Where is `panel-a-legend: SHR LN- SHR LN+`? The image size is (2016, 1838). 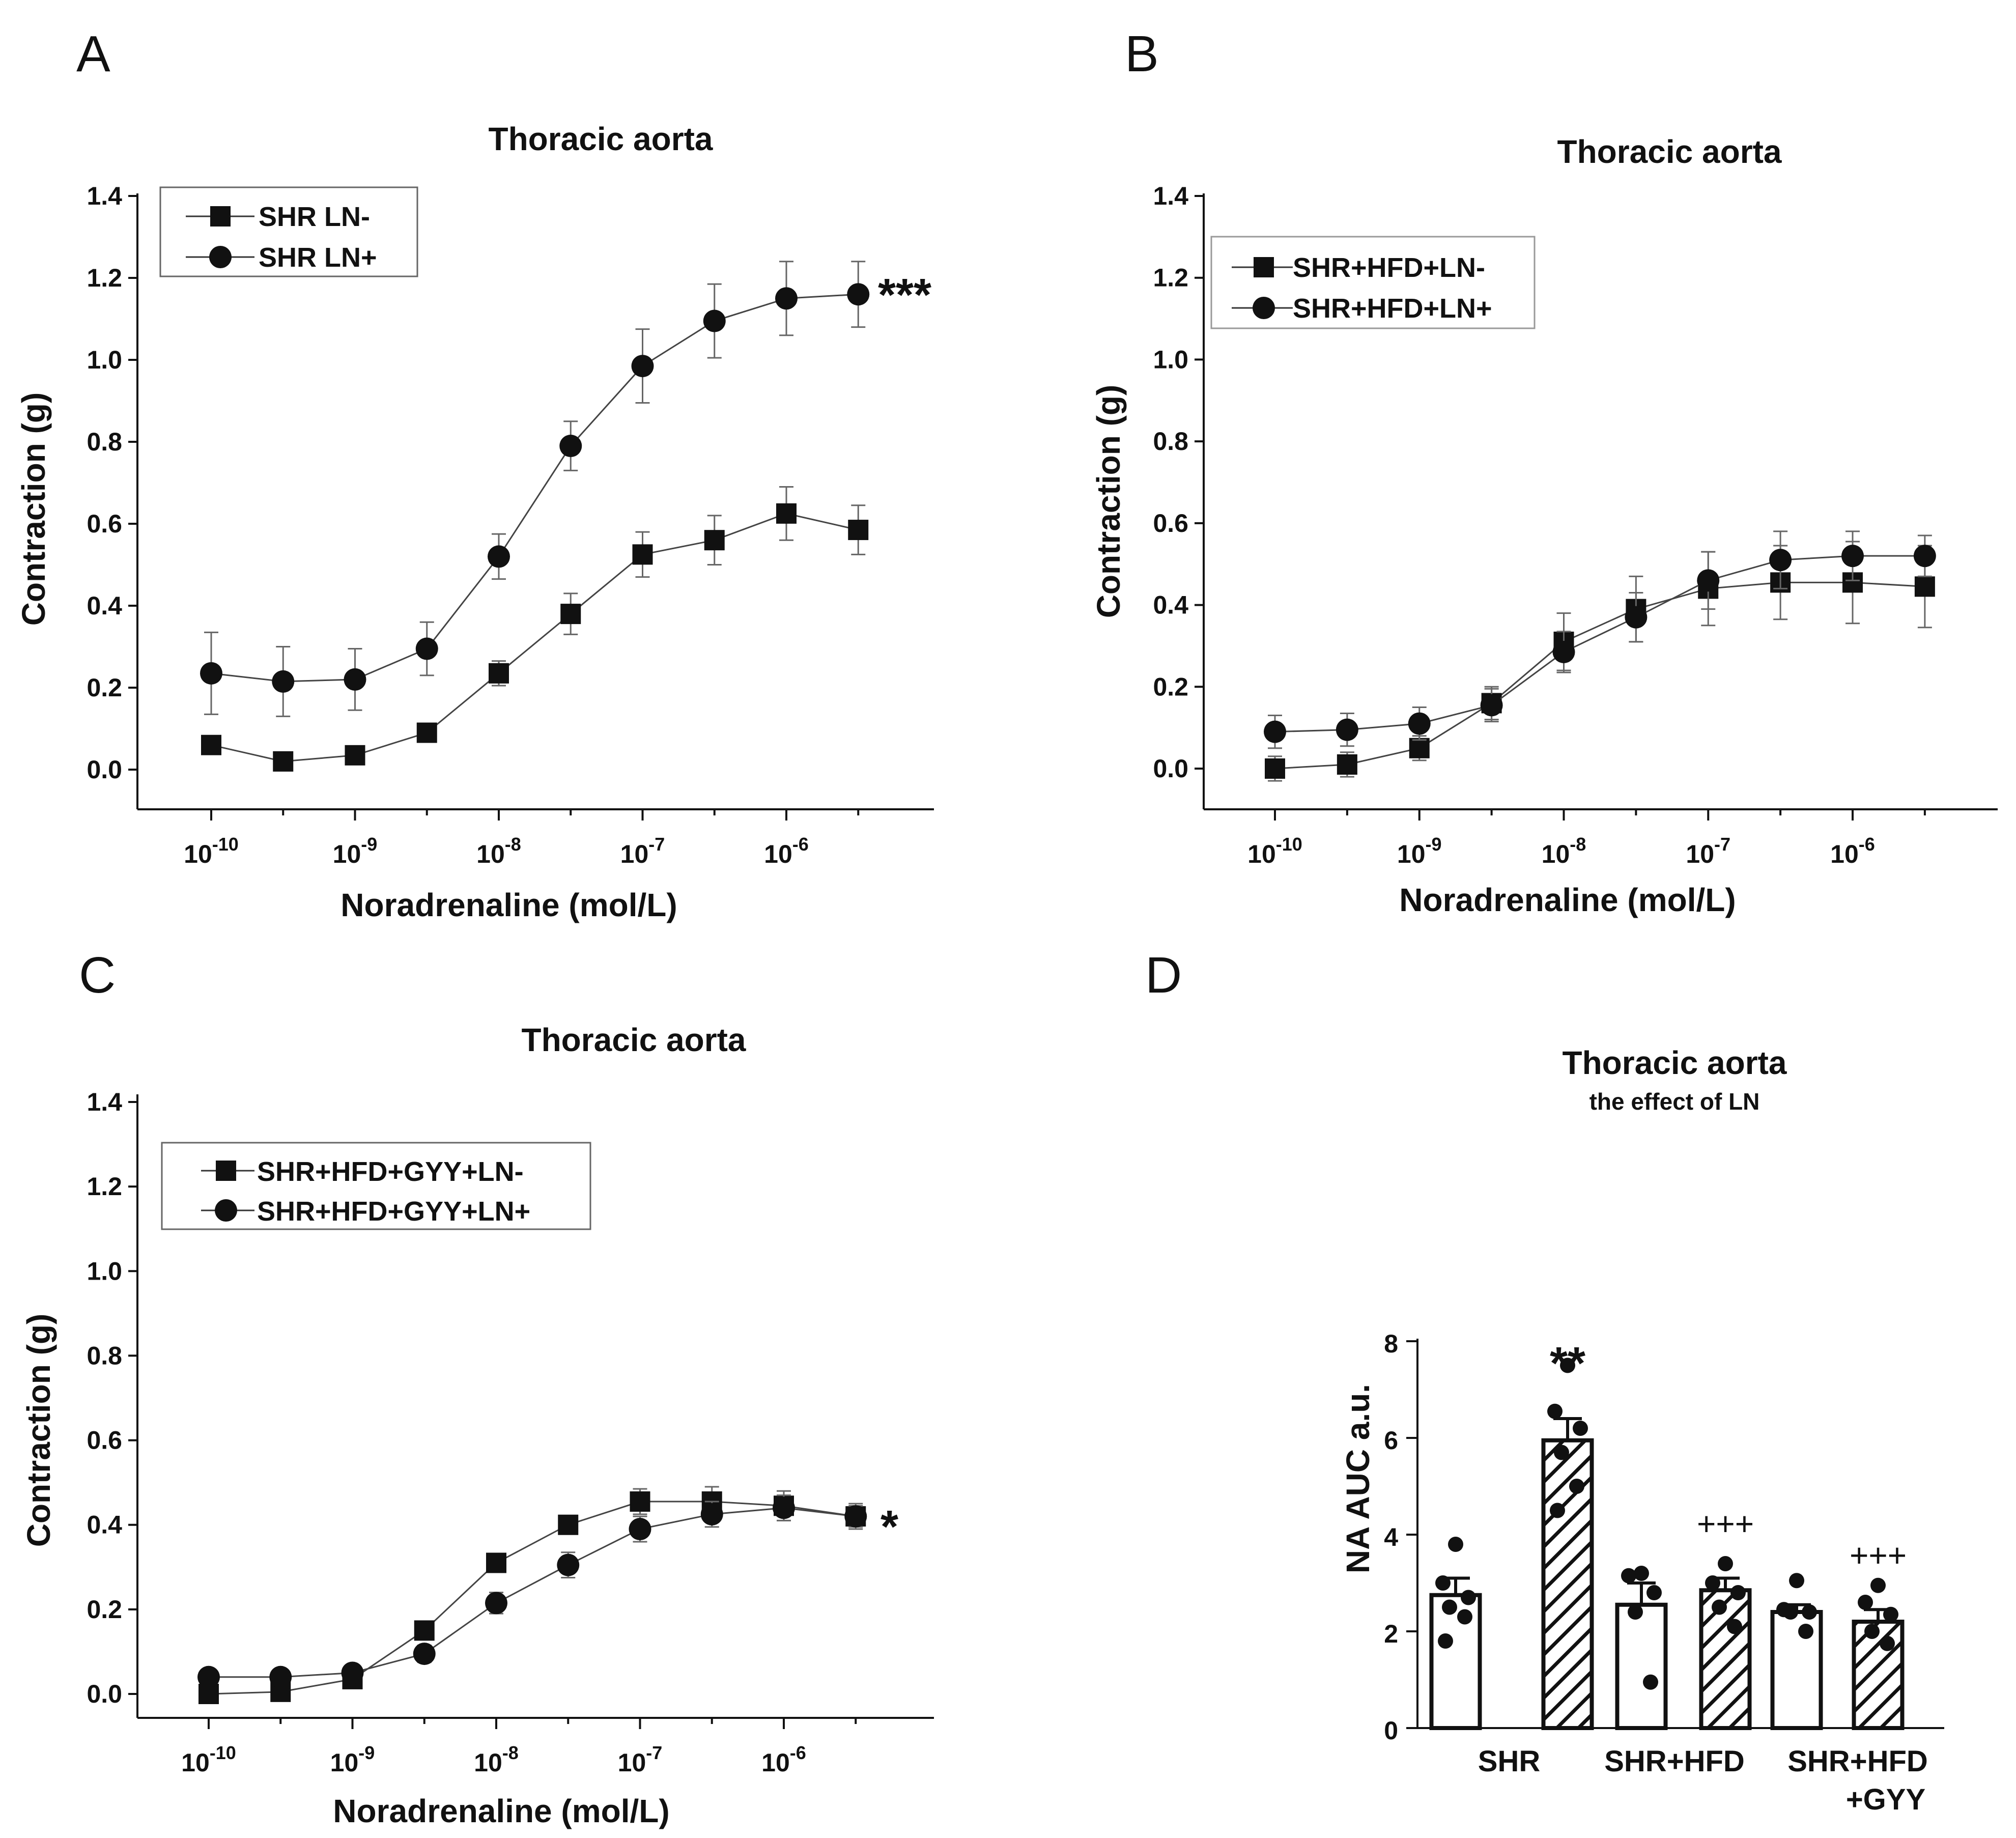 panel-a-legend: SHR LN- SHR LN+ is located at coordinates (288, 231).